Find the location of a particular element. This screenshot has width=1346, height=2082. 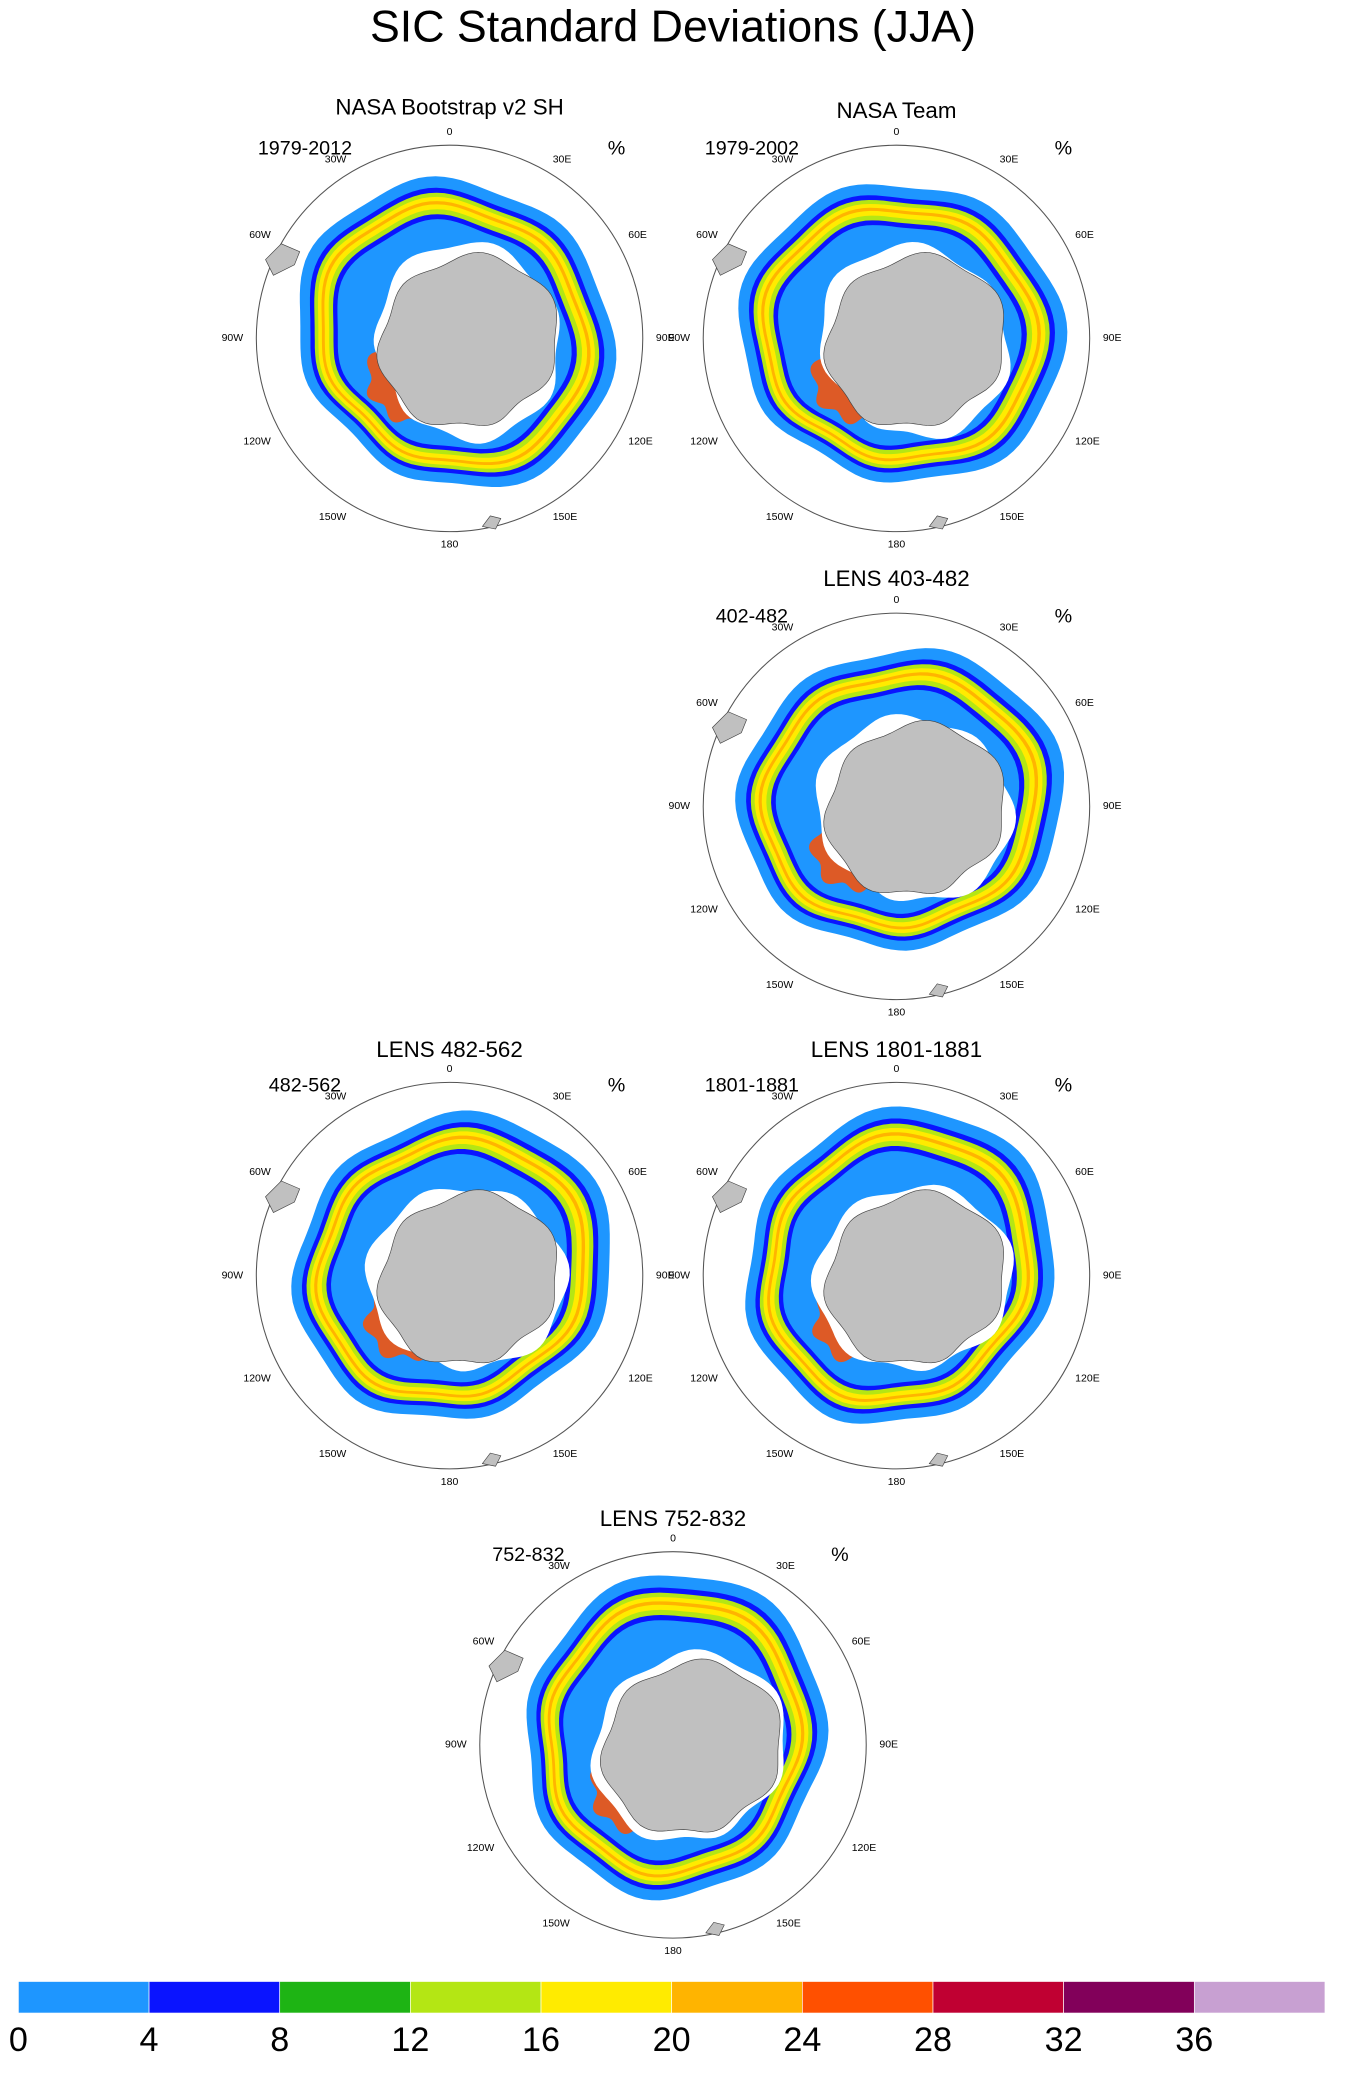

panel-period: 1979-2012 is located at coordinates (305, 148).